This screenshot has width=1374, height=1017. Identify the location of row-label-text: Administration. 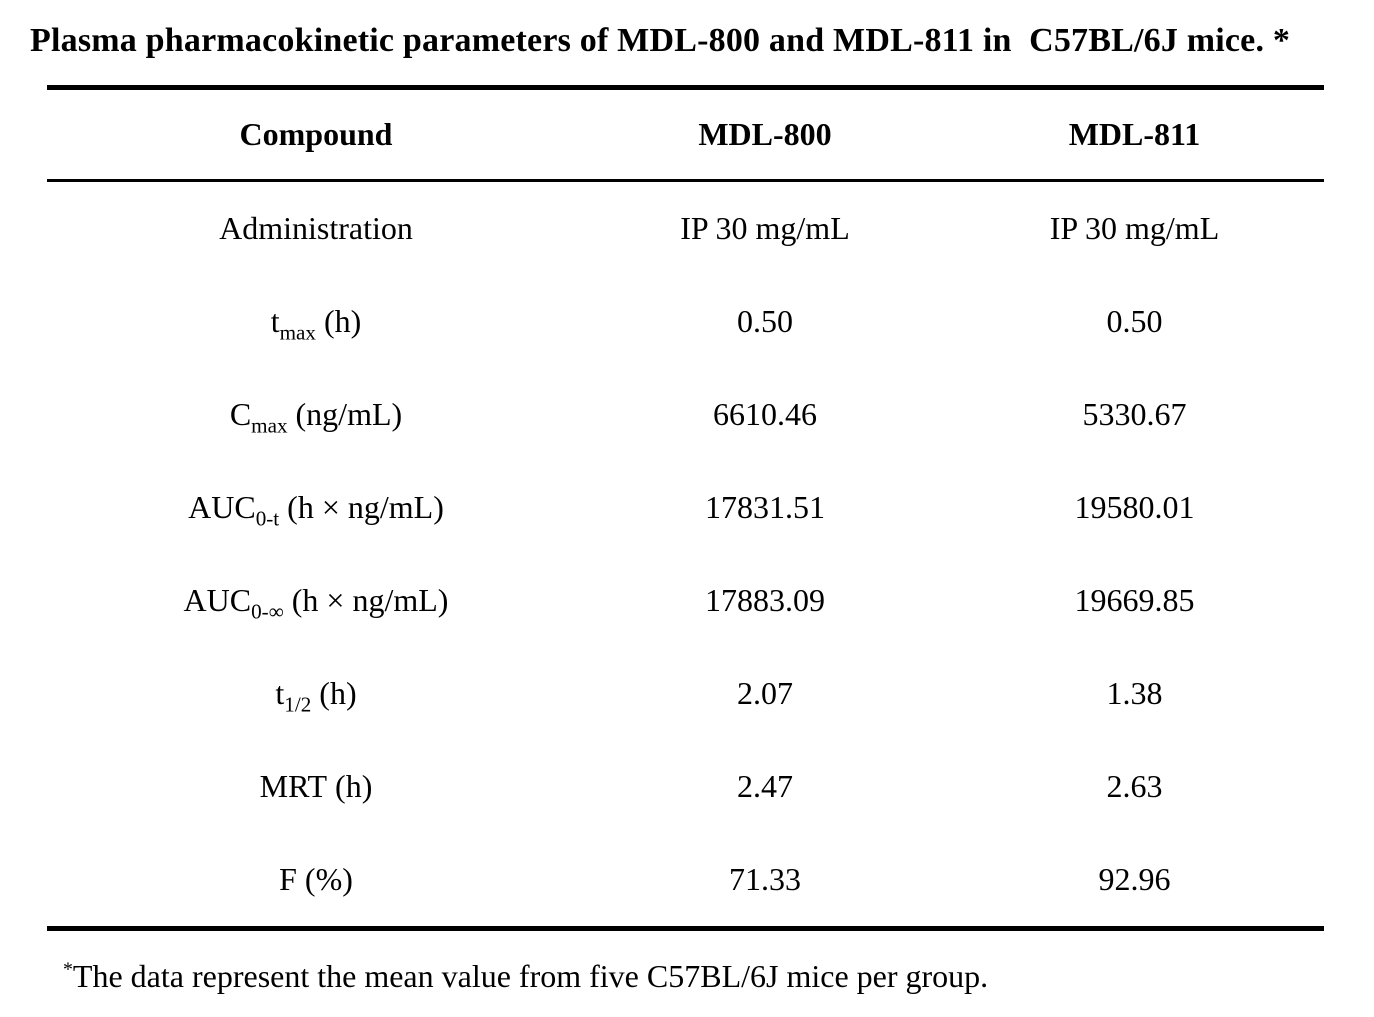
(316, 228).